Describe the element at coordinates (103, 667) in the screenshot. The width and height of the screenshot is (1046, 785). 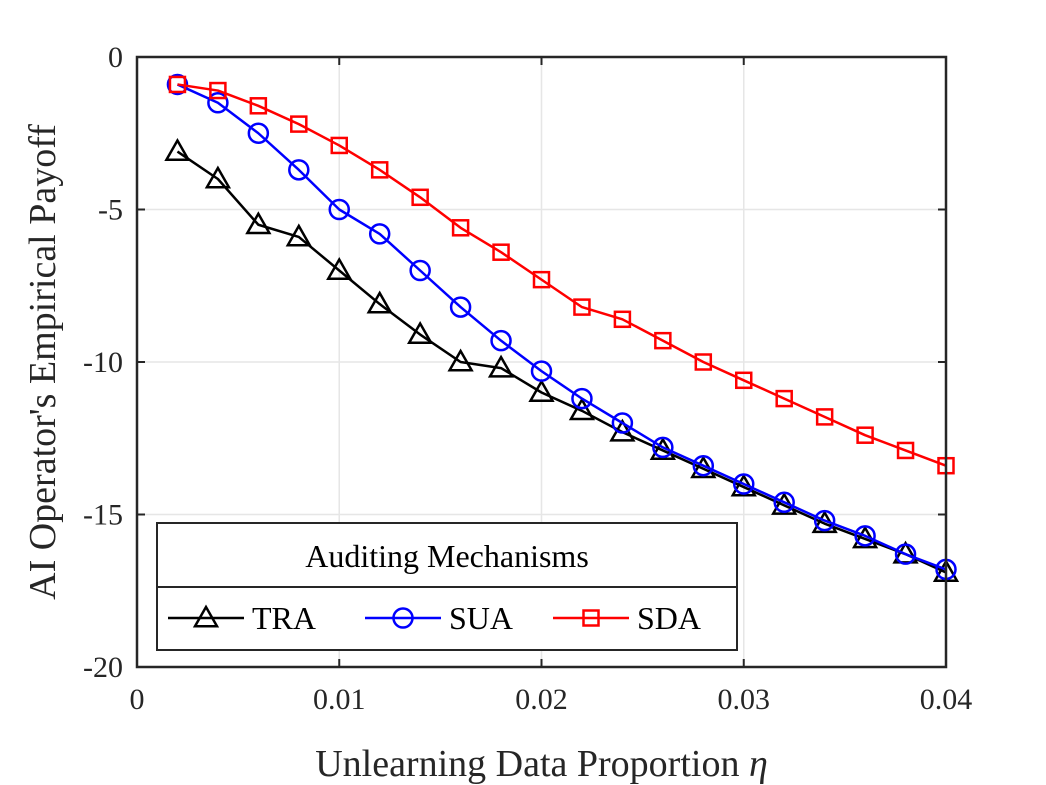
I see `y-tick-label: -20` at that location.